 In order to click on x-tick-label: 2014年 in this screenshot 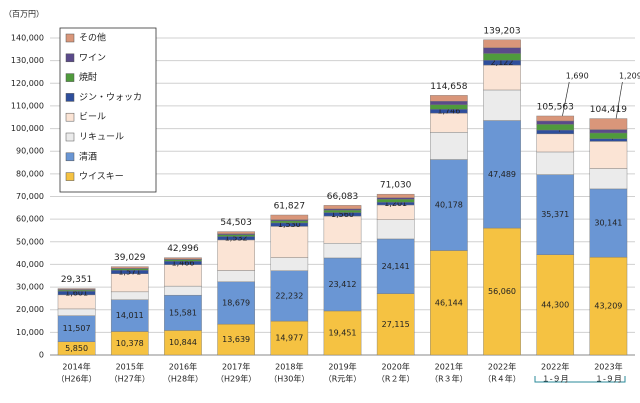, I will do `click(76, 367)`.